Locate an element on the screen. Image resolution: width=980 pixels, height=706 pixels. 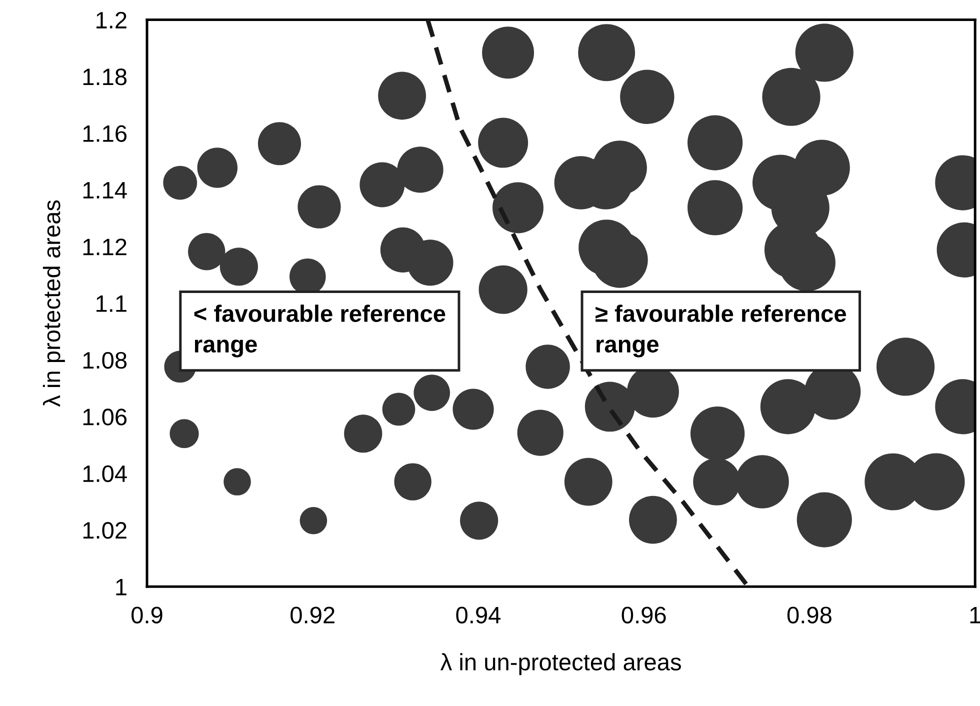
x-tick-label: 0.9 is located at coordinates (147, 615).